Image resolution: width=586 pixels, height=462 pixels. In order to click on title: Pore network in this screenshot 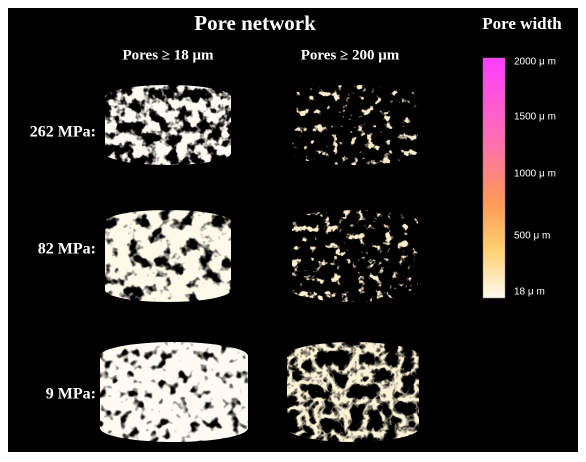, I will do `click(255, 23)`.